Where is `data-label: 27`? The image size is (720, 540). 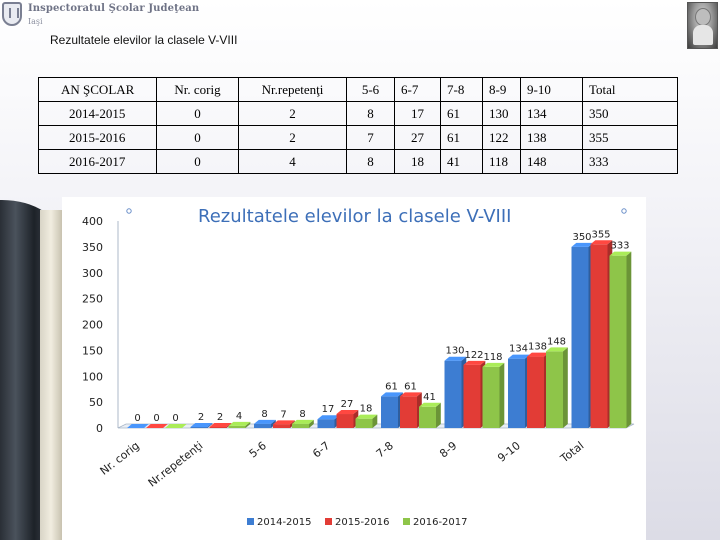 data-label: 27 is located at coordinates (347, 404).